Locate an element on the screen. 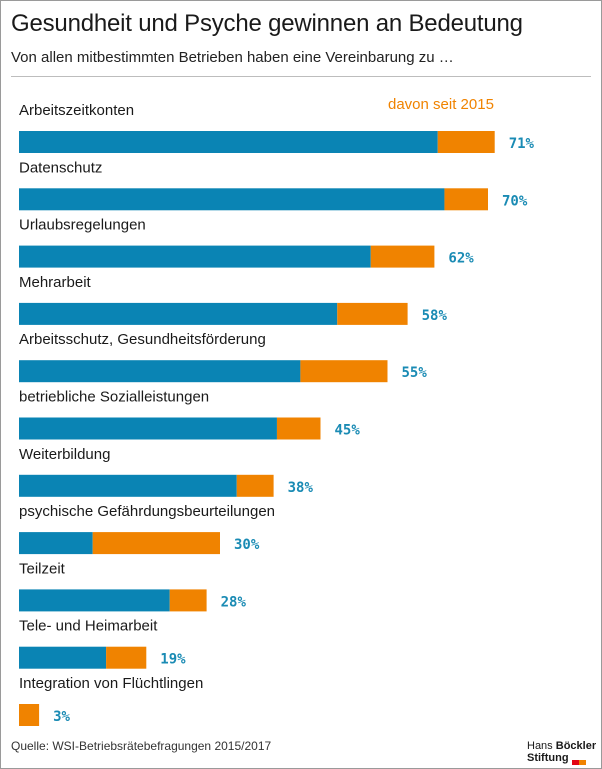 The height and width of the screenshot is (769, 602). category-label-mehrarbeit: Mehrarbeit is located at coordinates (55, 282).